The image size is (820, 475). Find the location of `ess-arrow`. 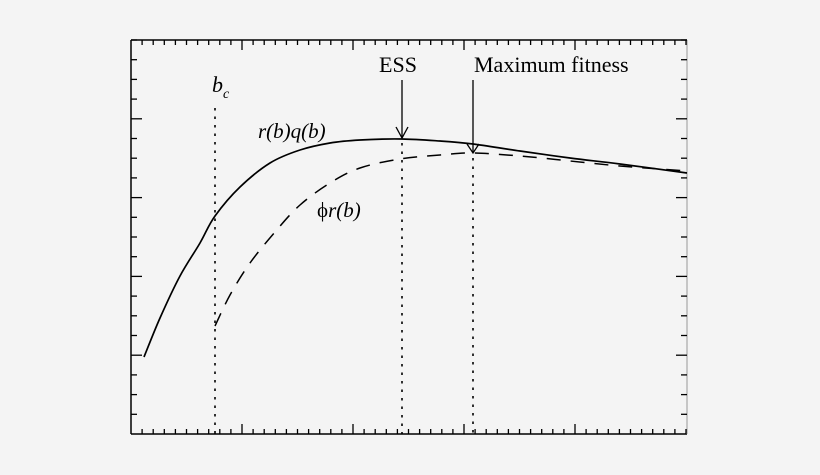

ess-arrow is located at coordinates (402, 110).